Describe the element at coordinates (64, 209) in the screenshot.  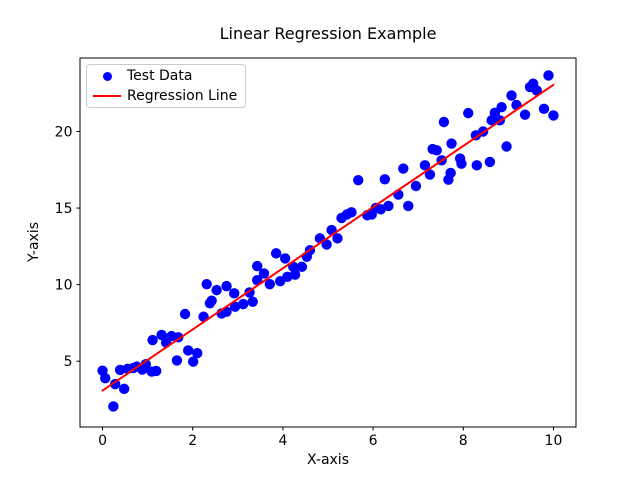
I see `y-tick-label: 15` at that location.